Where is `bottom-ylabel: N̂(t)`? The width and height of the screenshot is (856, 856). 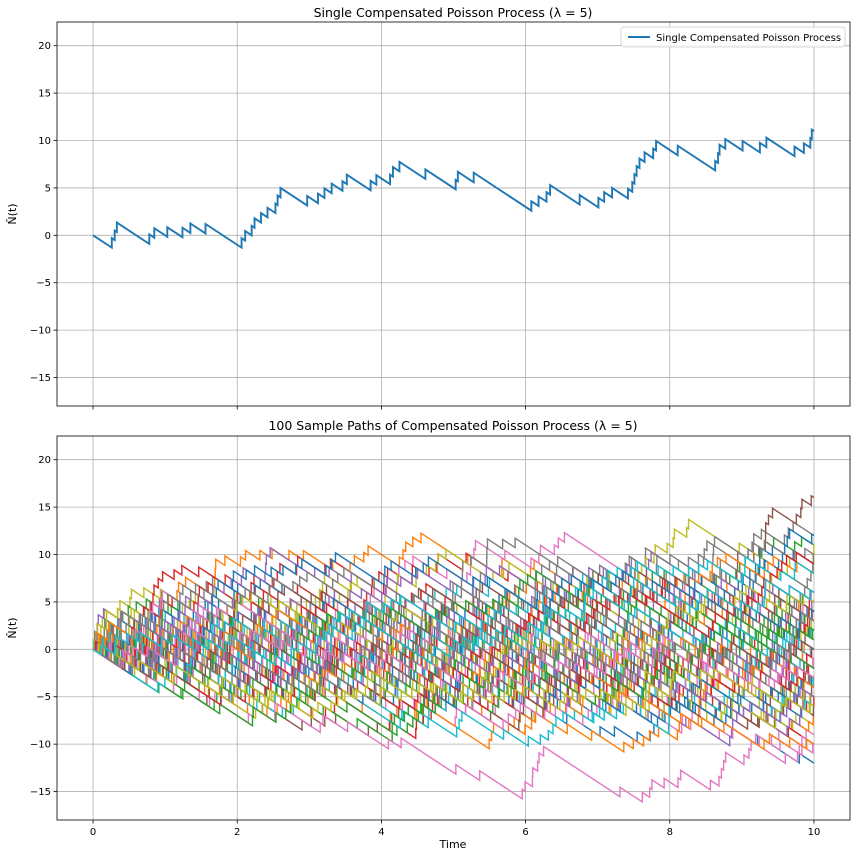 bottom-ylabel: N̂(t) is located at coordinates (12, 627).